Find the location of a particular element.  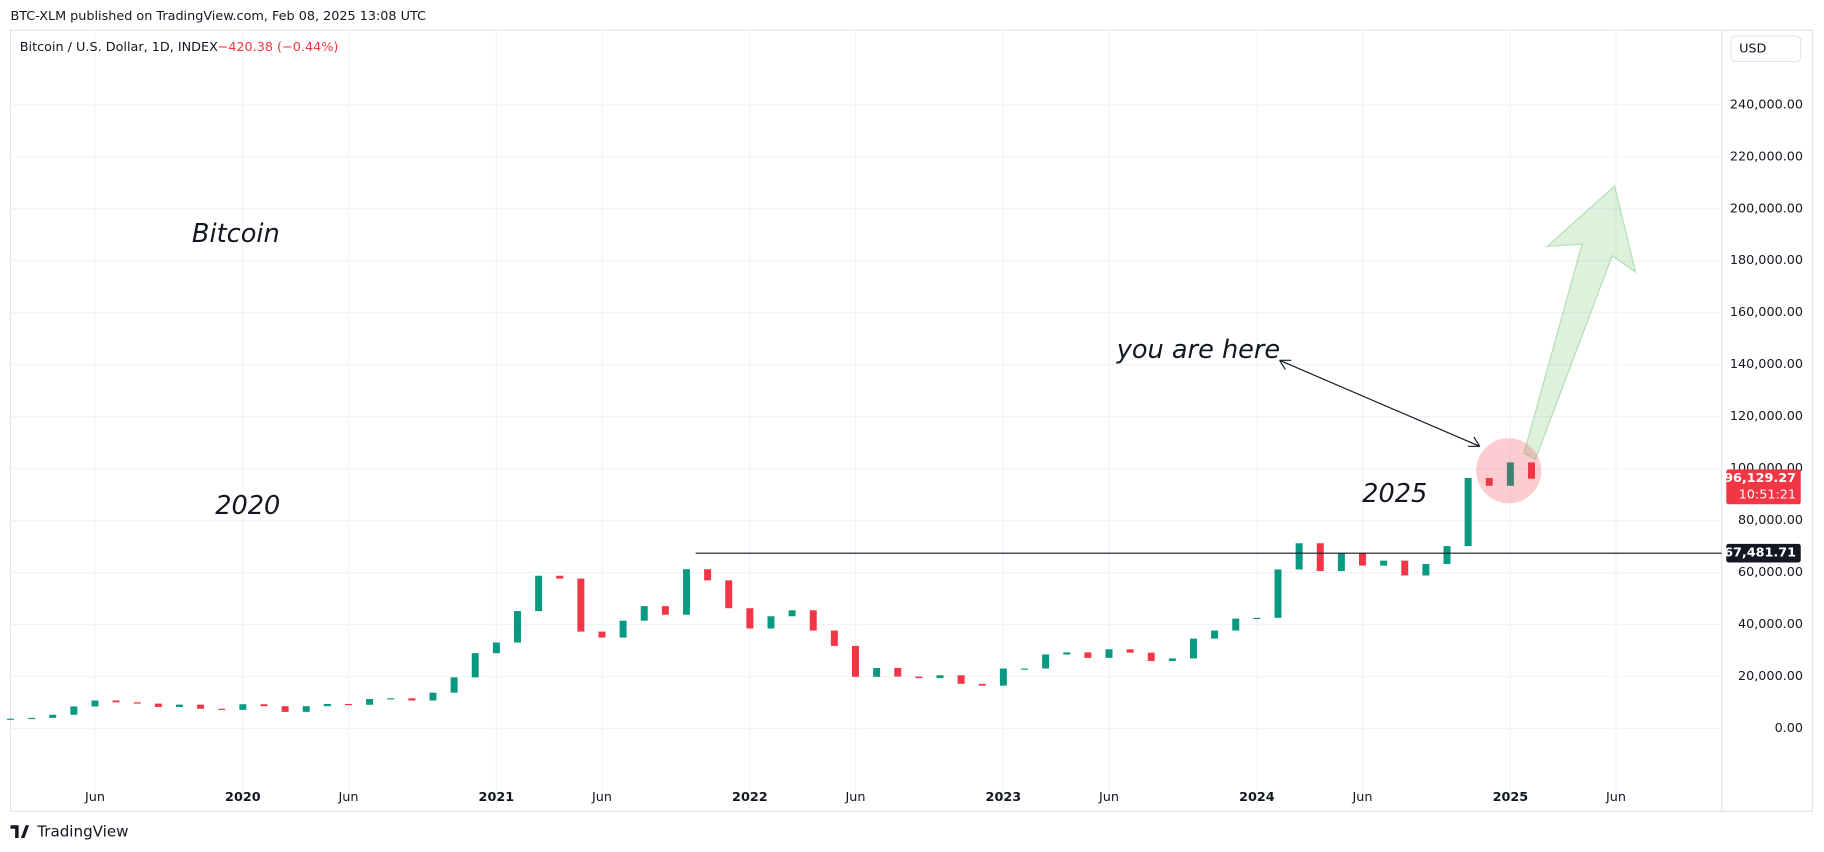

x-tick-label: 2025 is located at coordinates (1511, 797).